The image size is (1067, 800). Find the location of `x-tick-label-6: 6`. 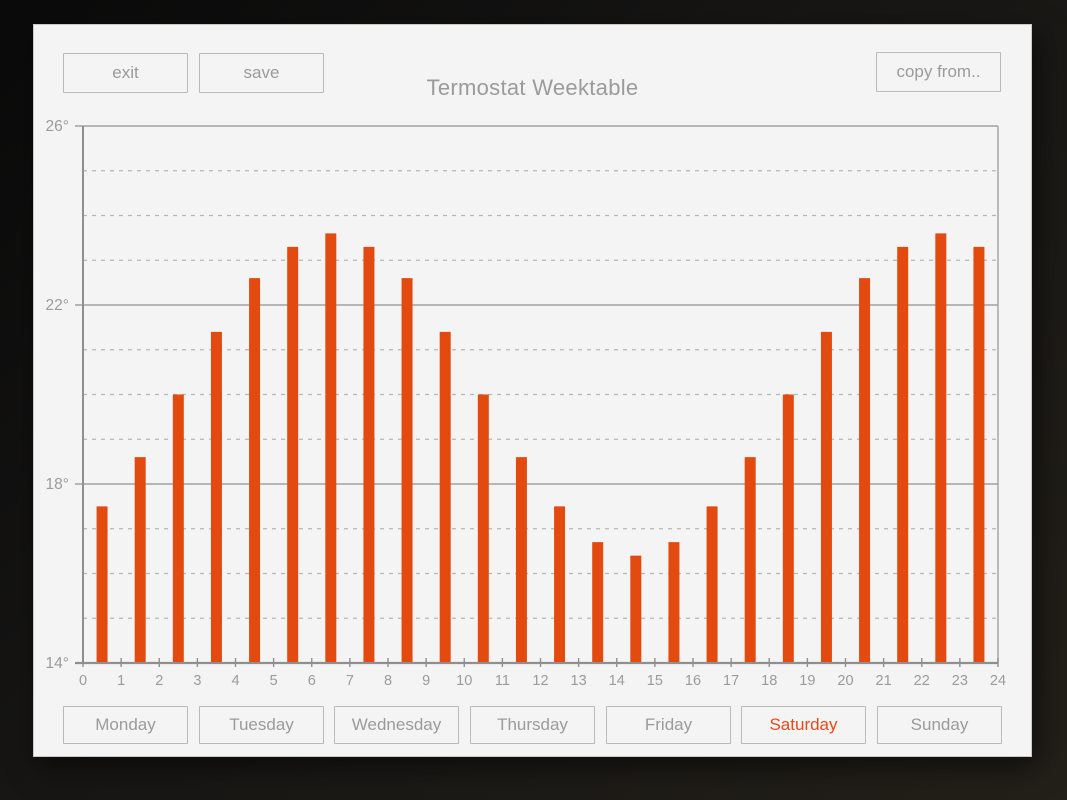

x-tick-label-6: 6 is located at coordinates (312, 681).